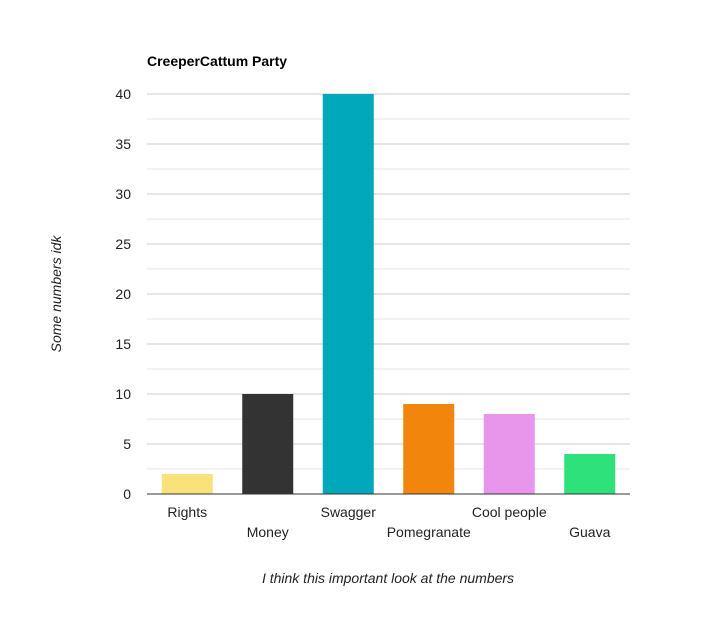 Image resolution: width=711 pixels, height=621 pixels. What do you see at coordinates (268, 532) in the screenshot?
I see `x-tick-label: Money` at bounding box center [268, 532].